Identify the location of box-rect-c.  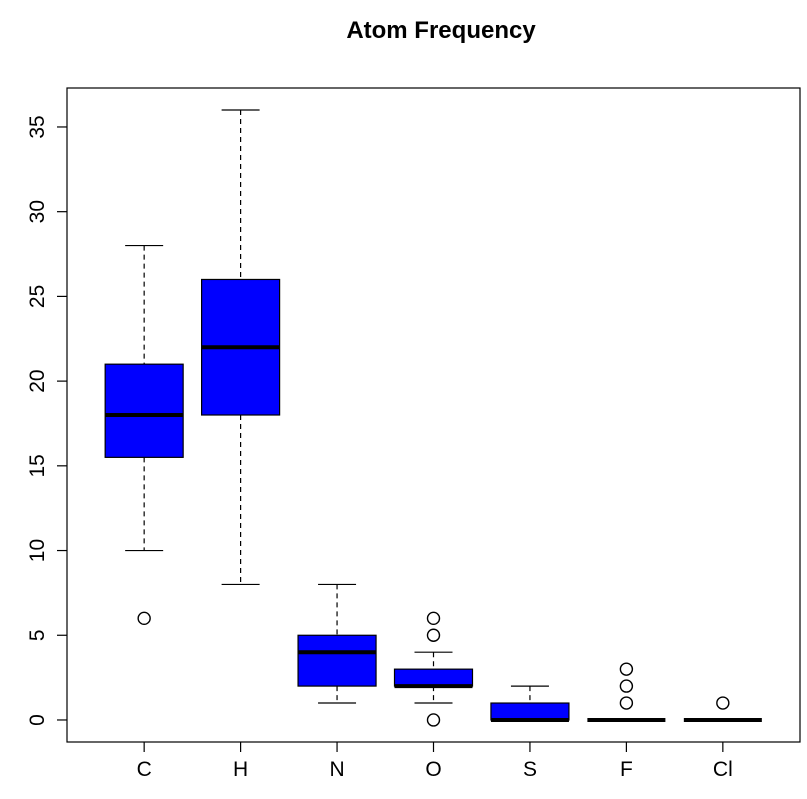
(144, 410).